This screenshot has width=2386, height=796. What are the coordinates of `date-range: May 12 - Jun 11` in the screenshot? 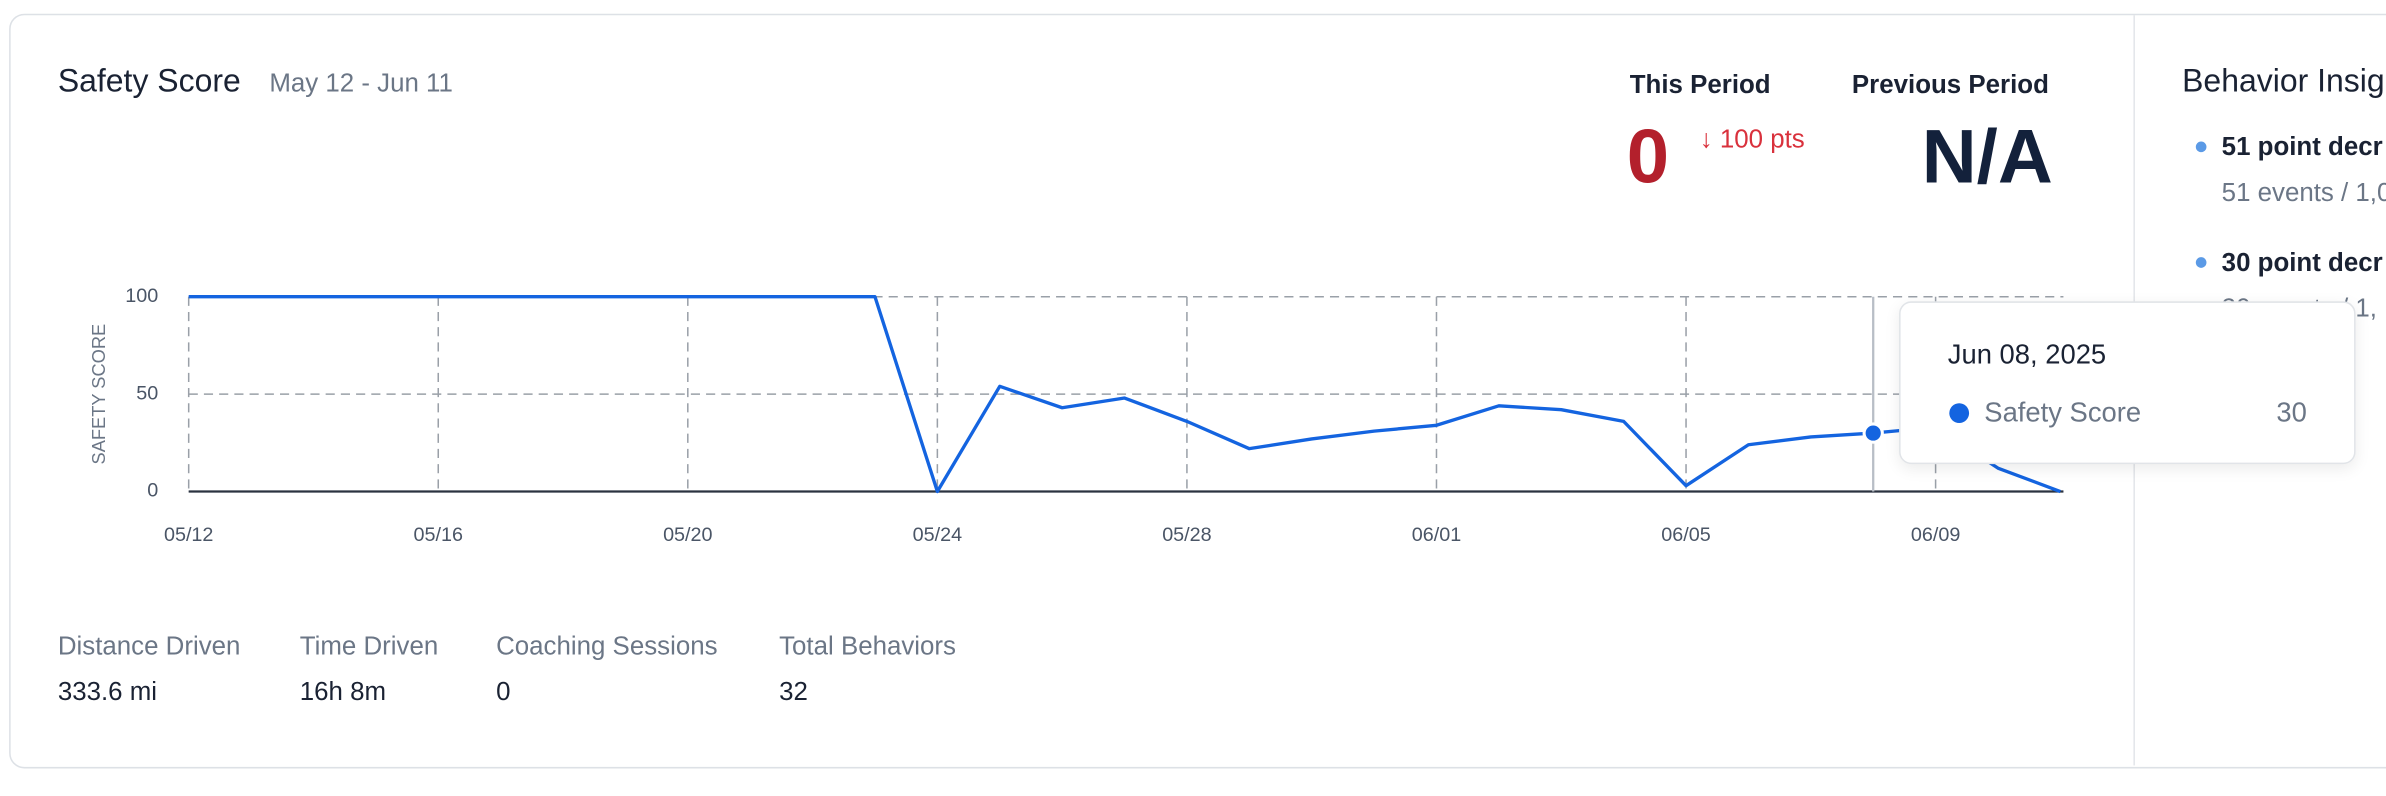 It's located at (361, 83).